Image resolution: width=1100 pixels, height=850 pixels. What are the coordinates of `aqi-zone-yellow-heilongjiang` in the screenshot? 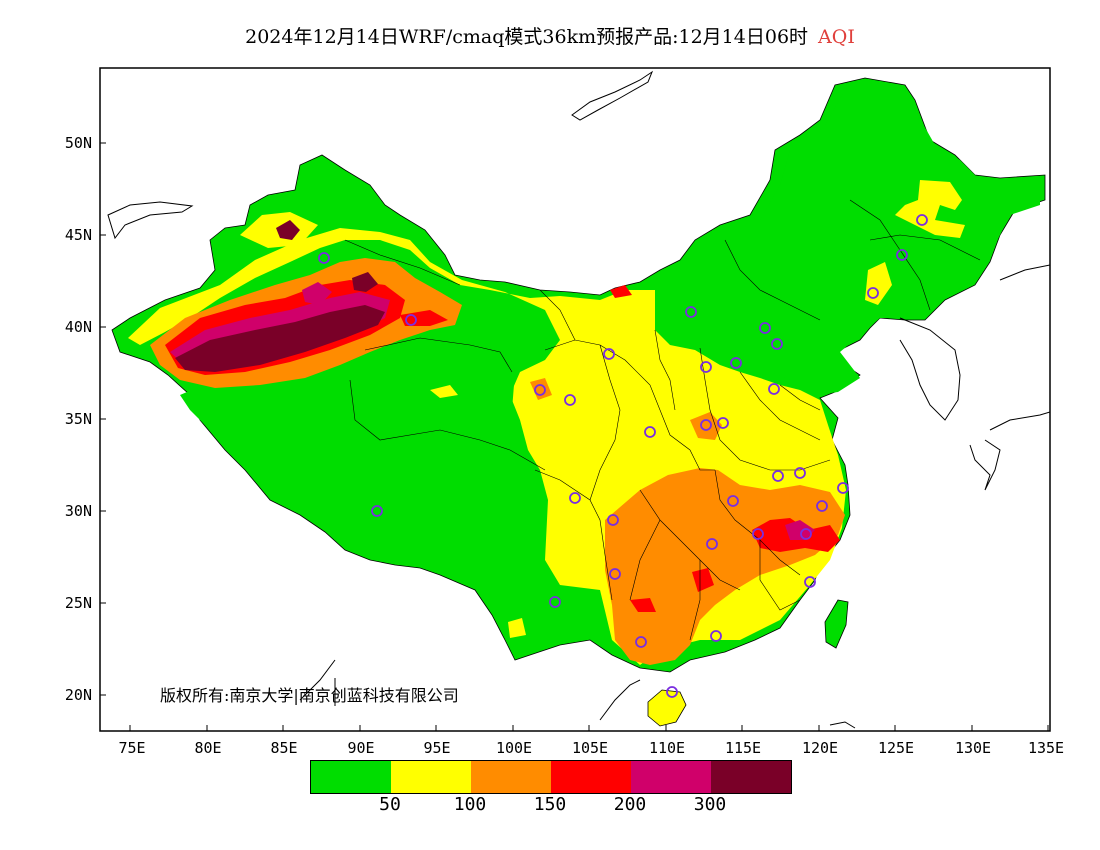 It's located at (930, 209).